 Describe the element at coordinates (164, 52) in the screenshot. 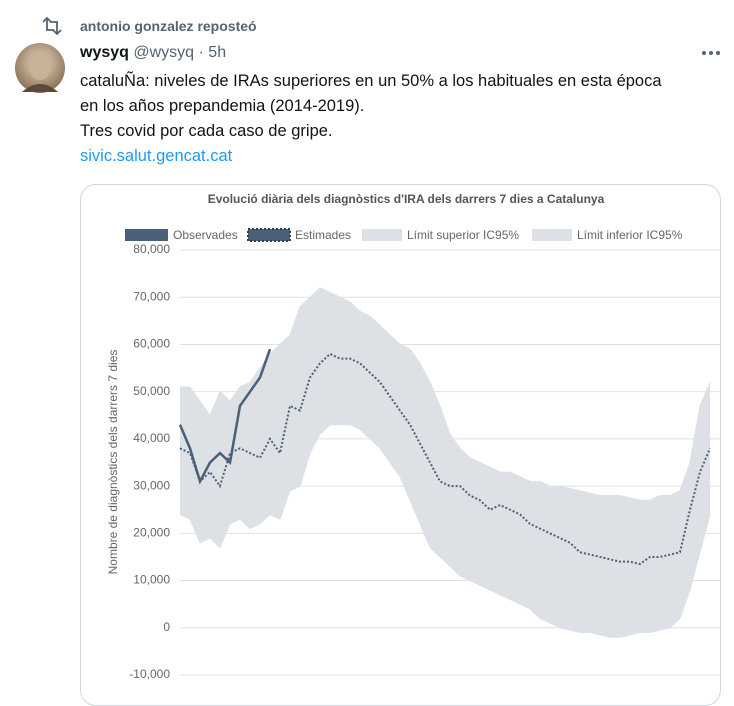

I see `author-handle: @wysyq` at that location.